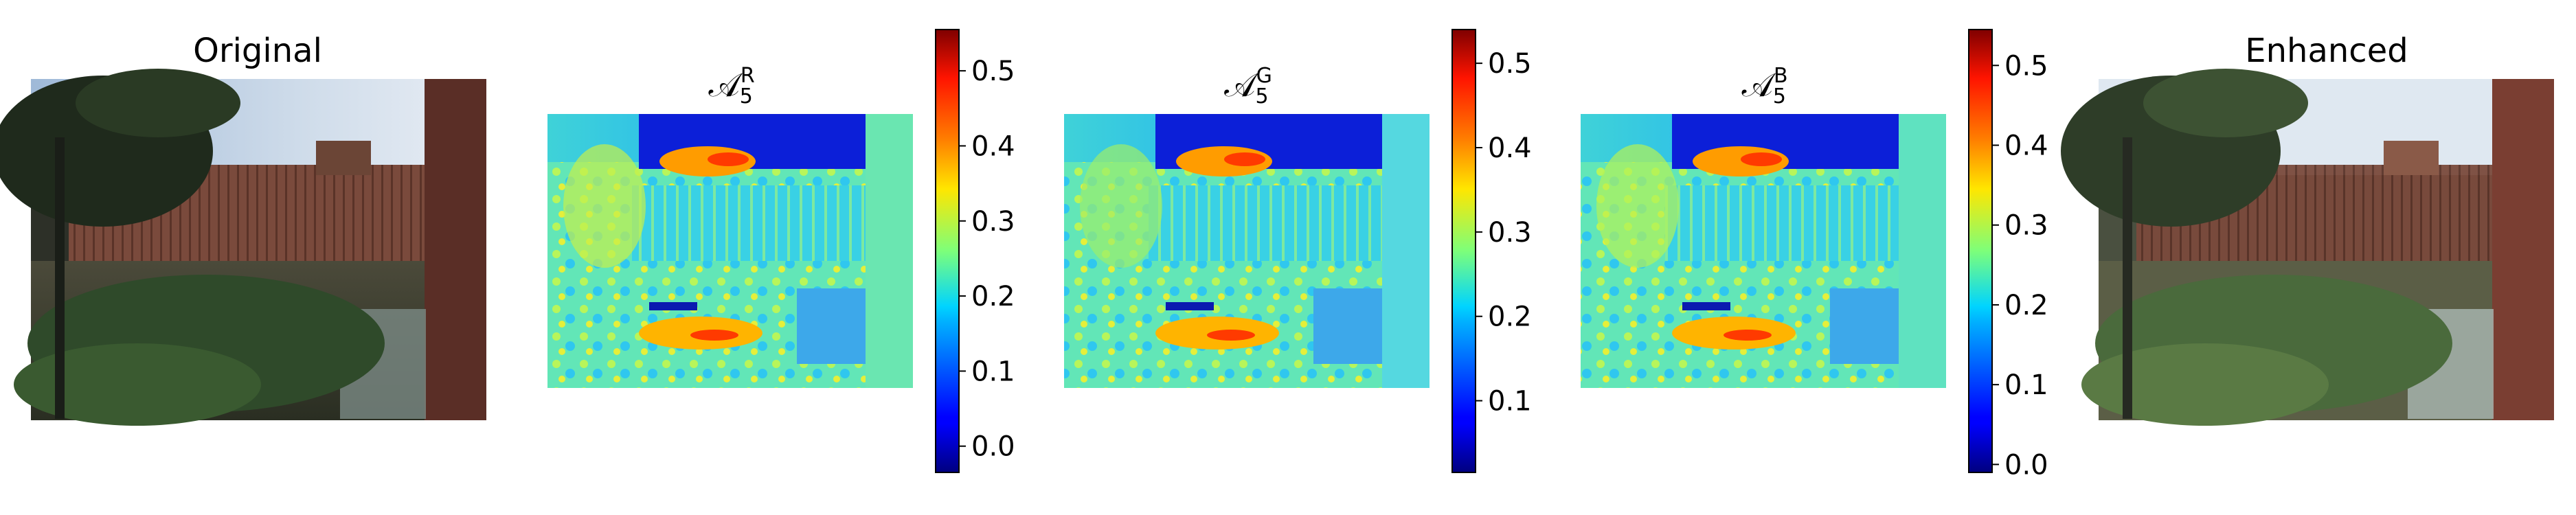 The width and height of the screenshot is (2576, 515). I want to click on colorbar-b-tick-label: 0.4, so click(2026, 146).